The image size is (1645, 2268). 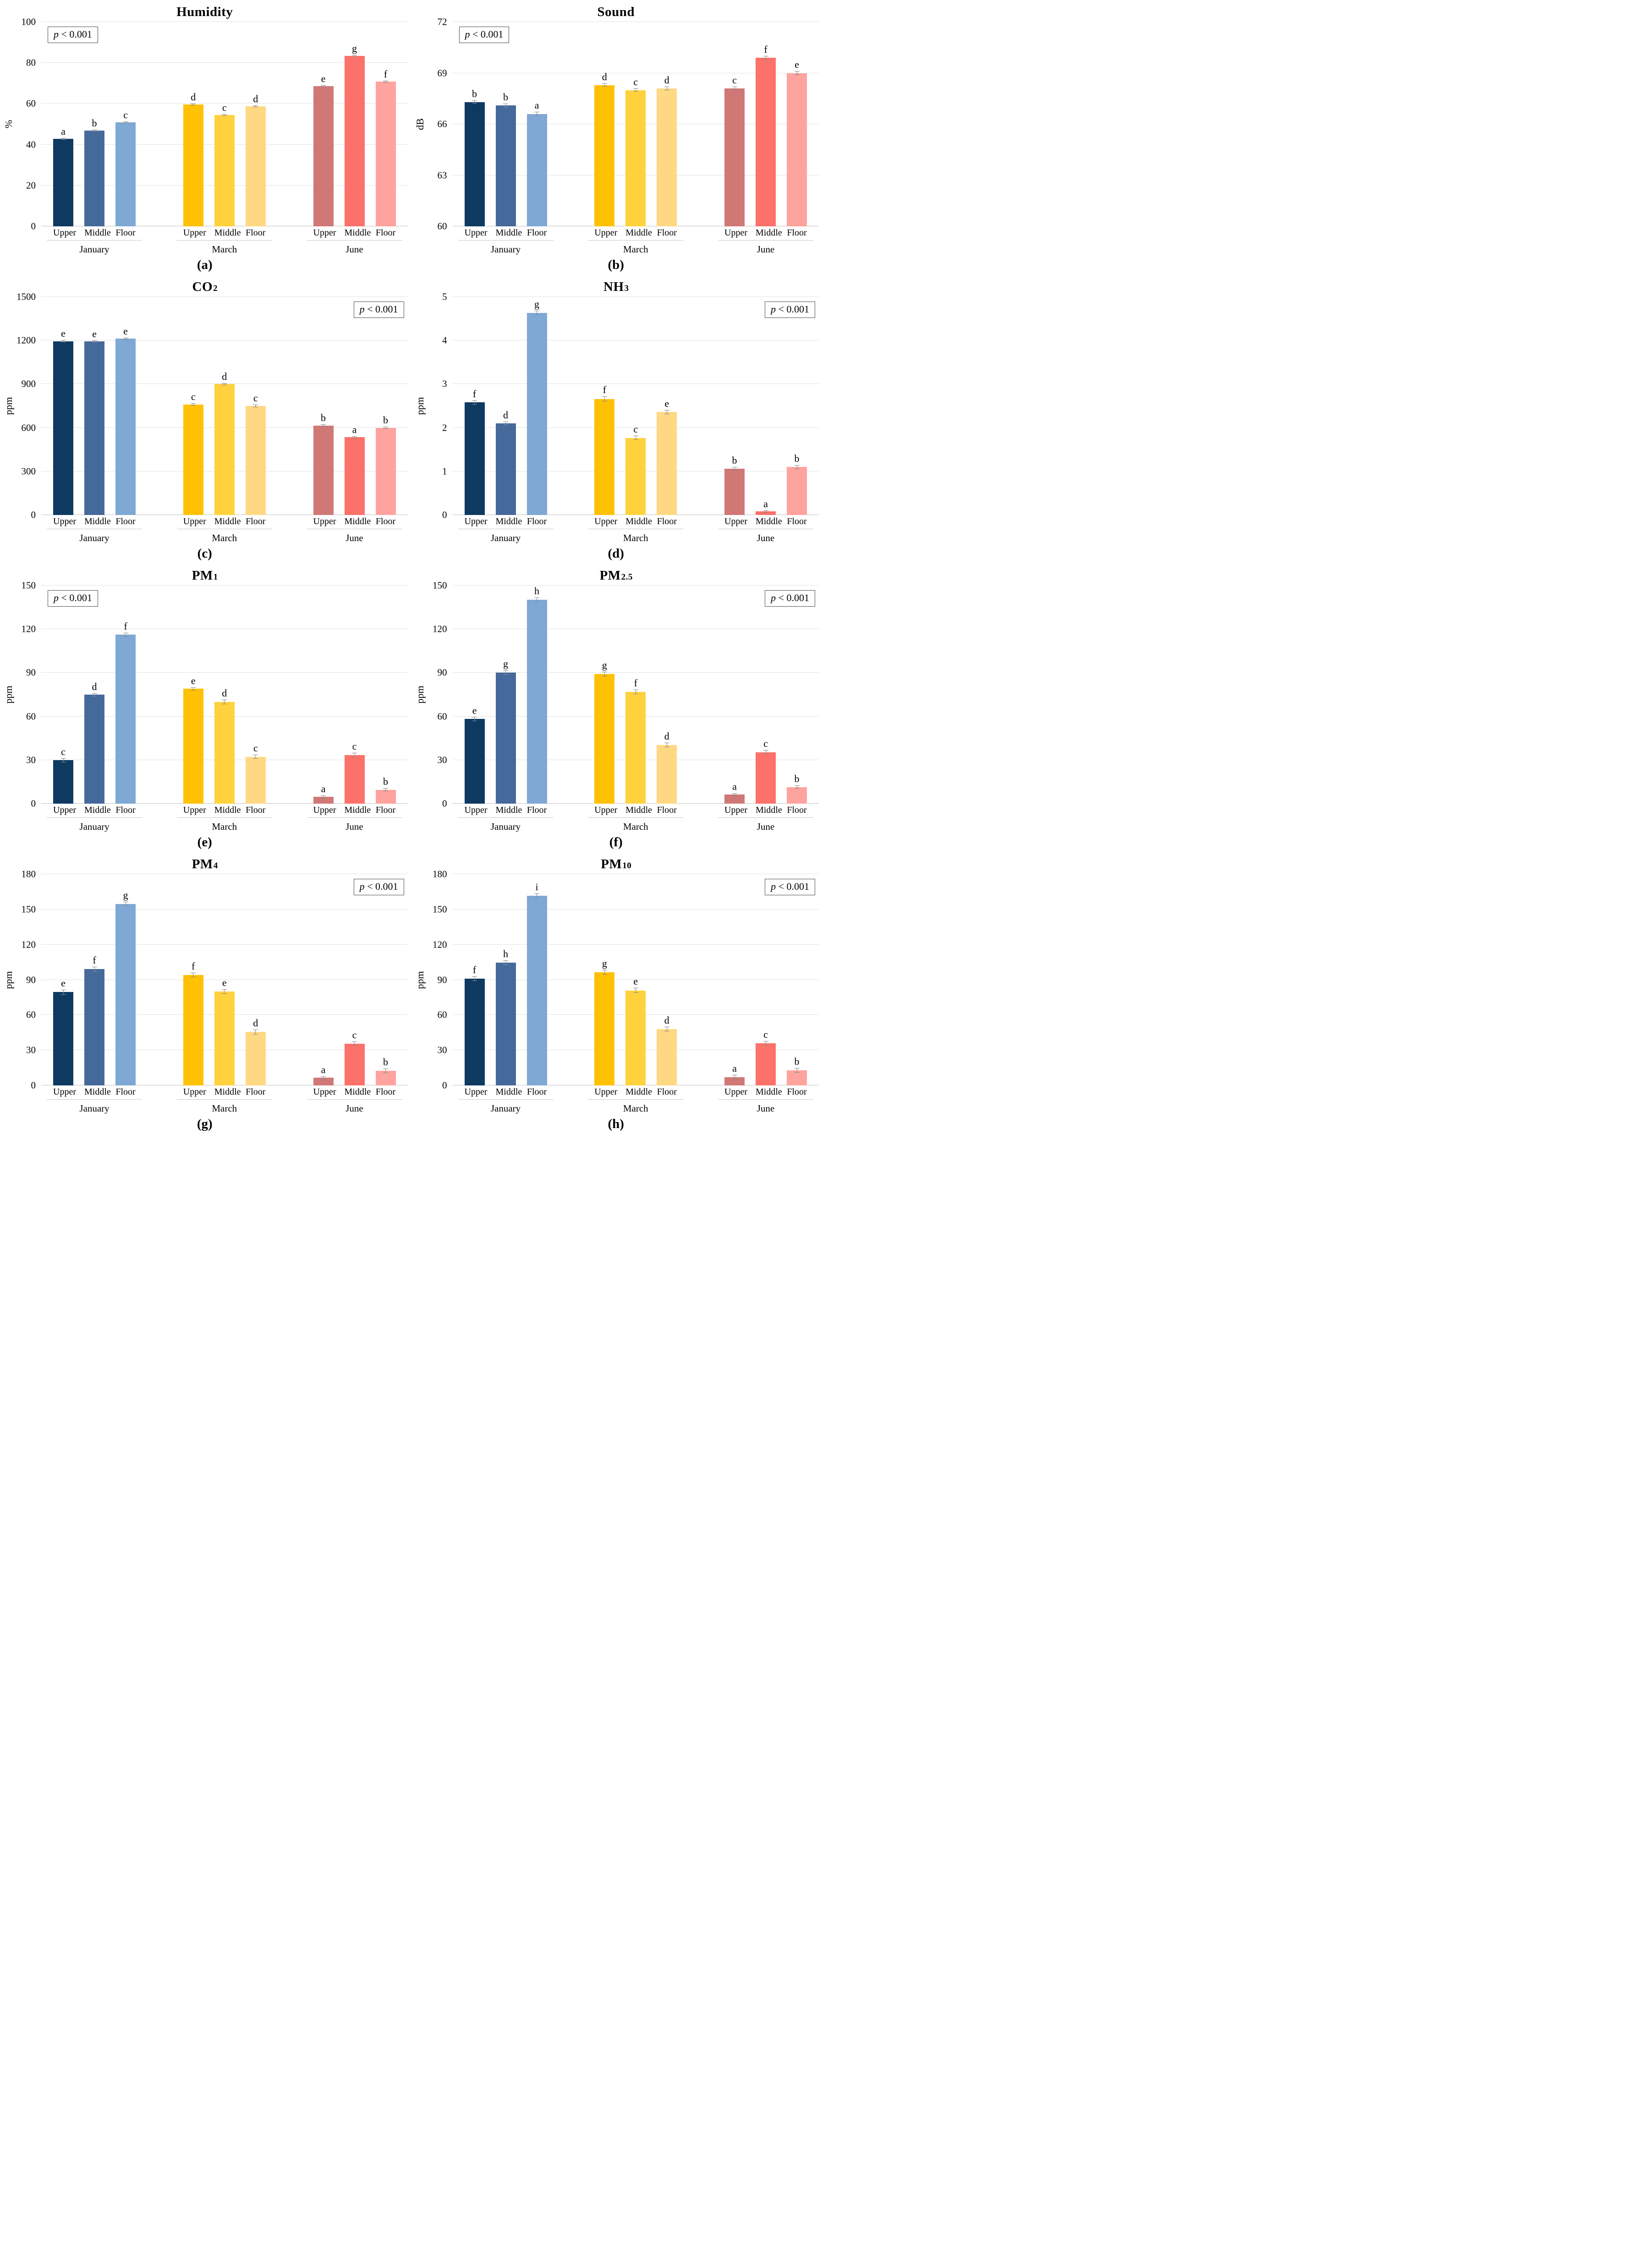 What do you see at coordinates (354, 537) in the screenshot?
I see `month-label-june: June` at bounding box center [354, 537].